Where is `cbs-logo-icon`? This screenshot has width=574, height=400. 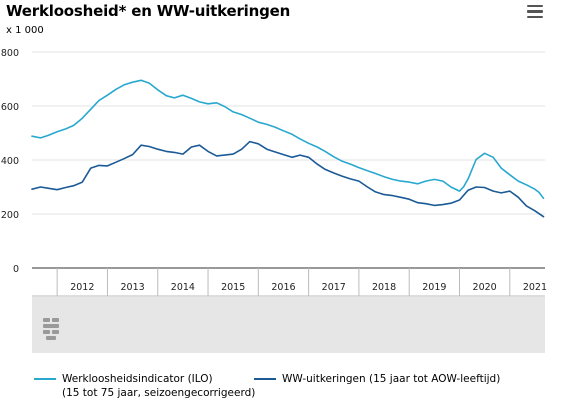
cbs-logo-icon is located at coordinates (51, 329).